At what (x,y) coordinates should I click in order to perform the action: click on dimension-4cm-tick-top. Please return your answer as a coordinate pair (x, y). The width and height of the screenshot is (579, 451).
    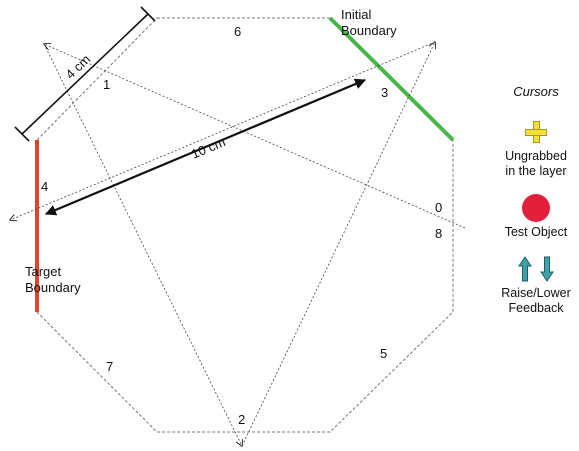
    Looking at the image, I should click on (148, 14).